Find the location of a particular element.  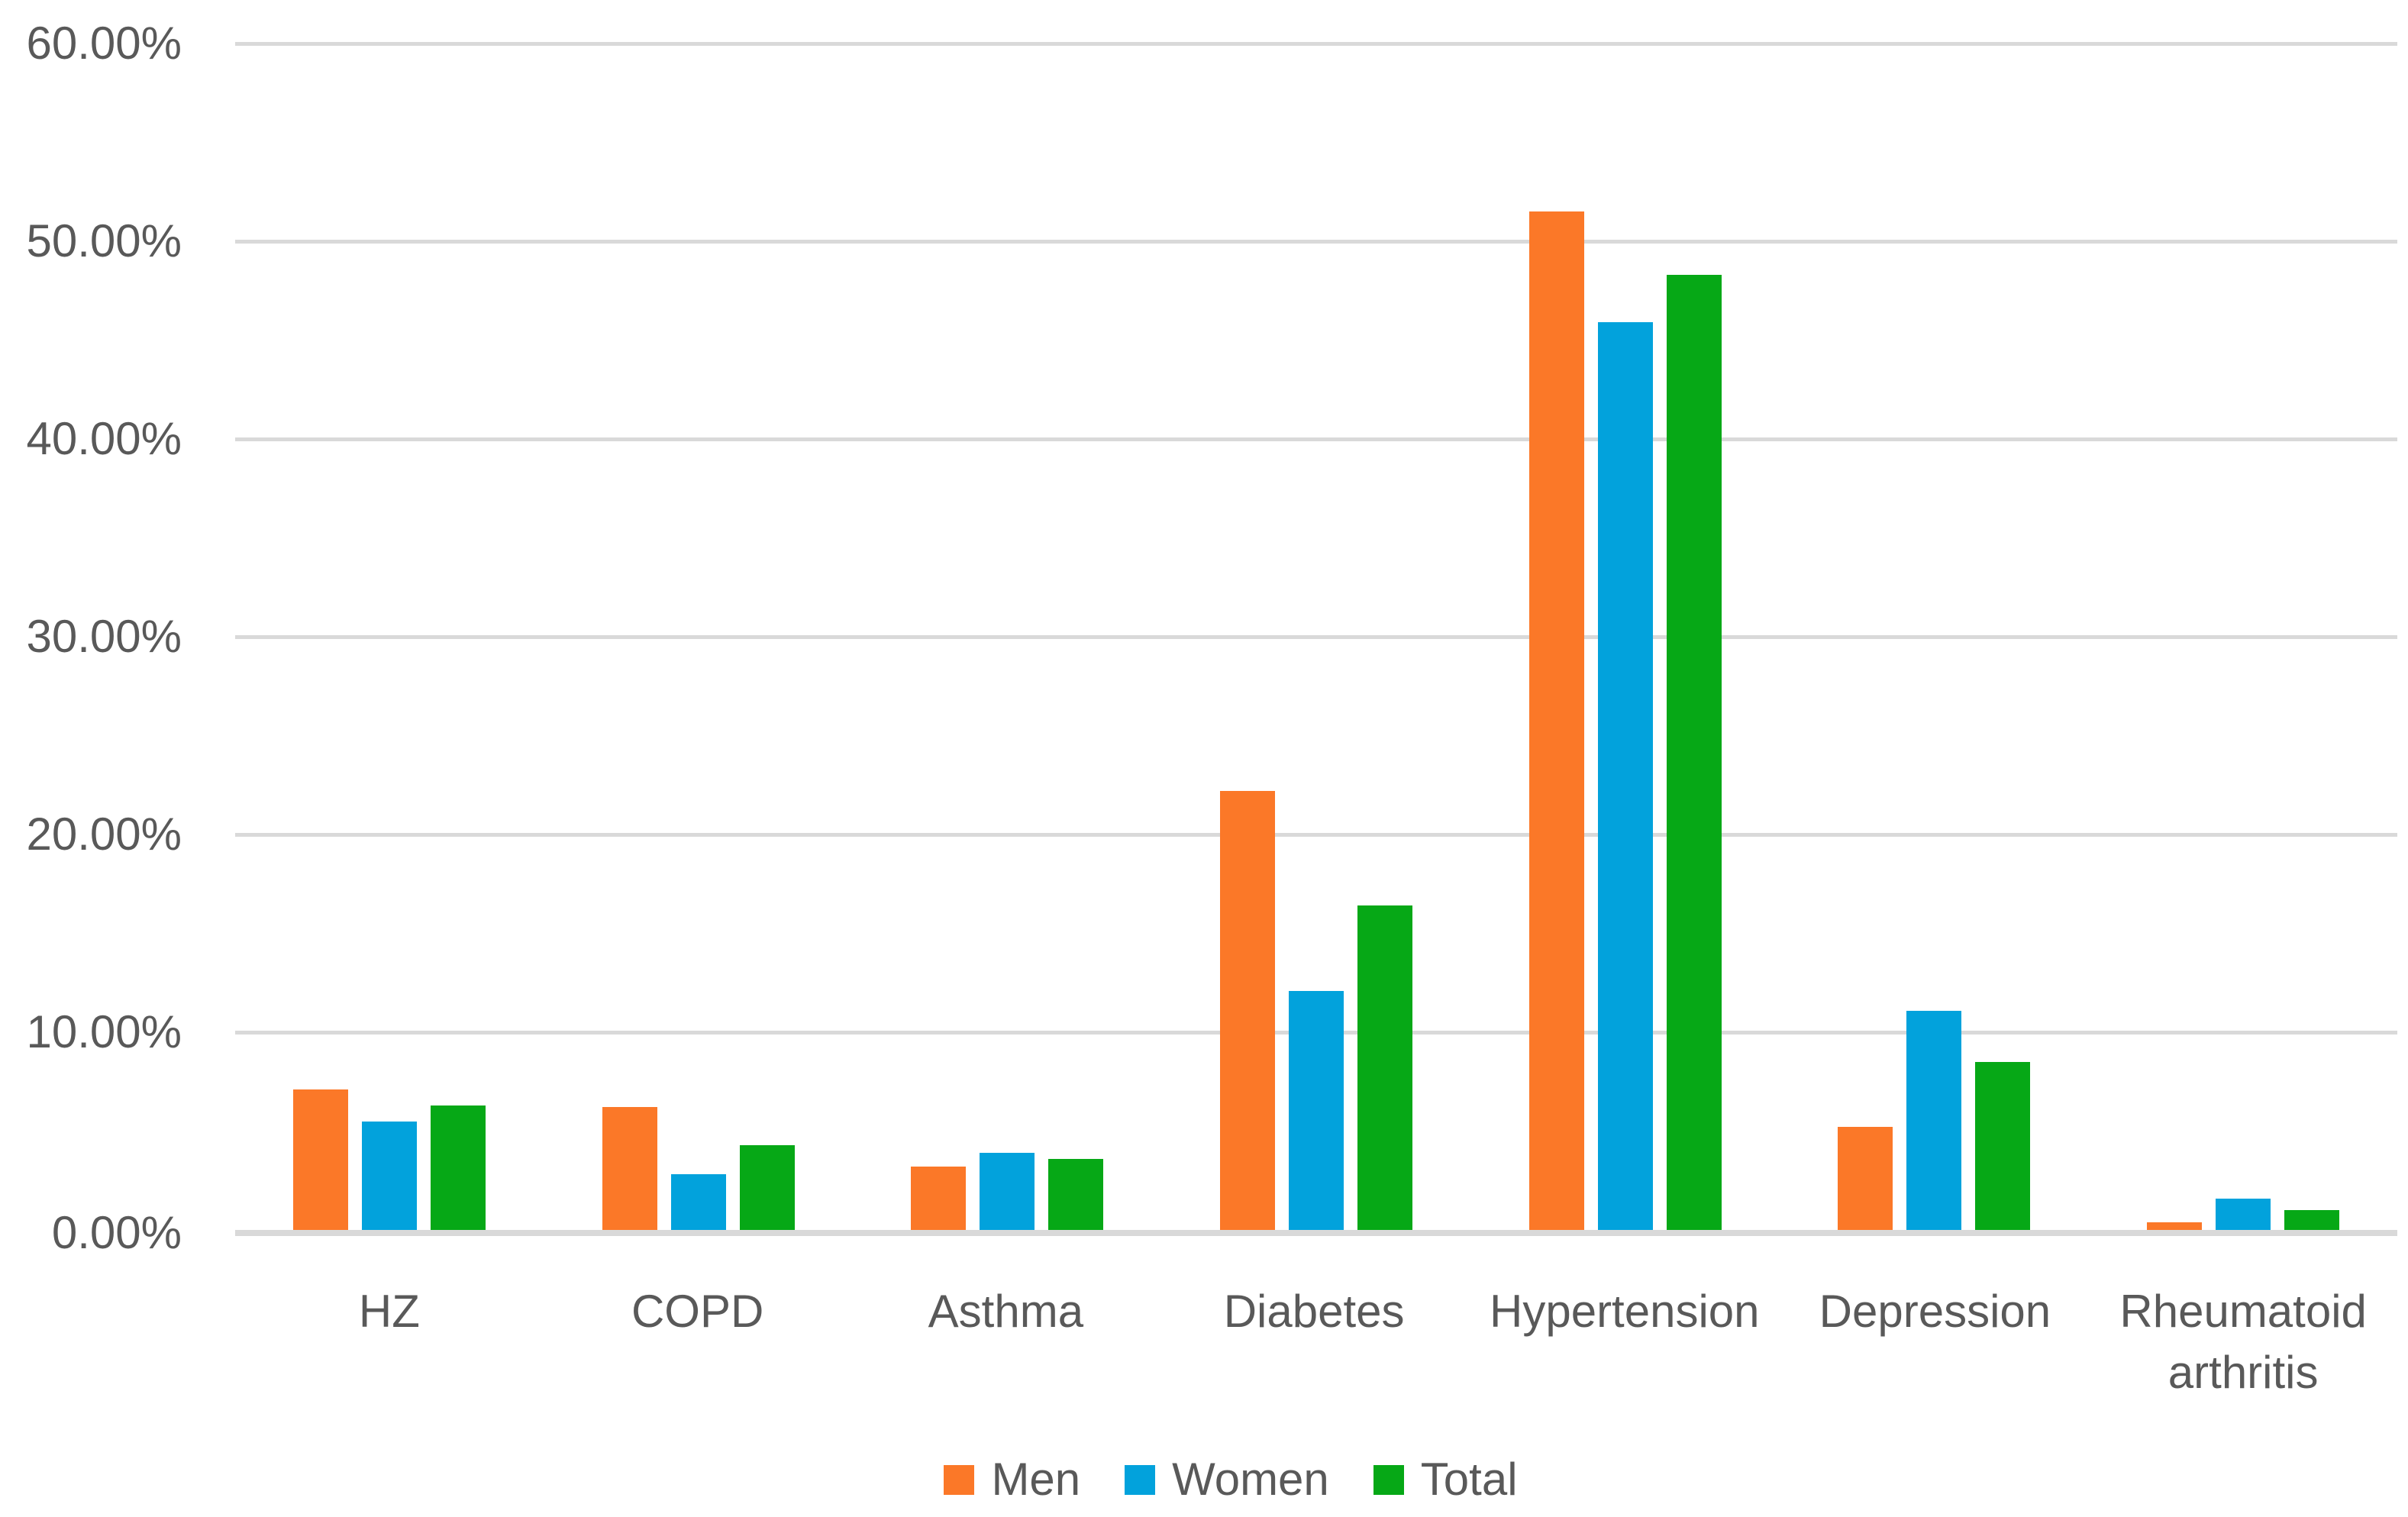

bar-men-hz is located at coordinates (321, 1159).